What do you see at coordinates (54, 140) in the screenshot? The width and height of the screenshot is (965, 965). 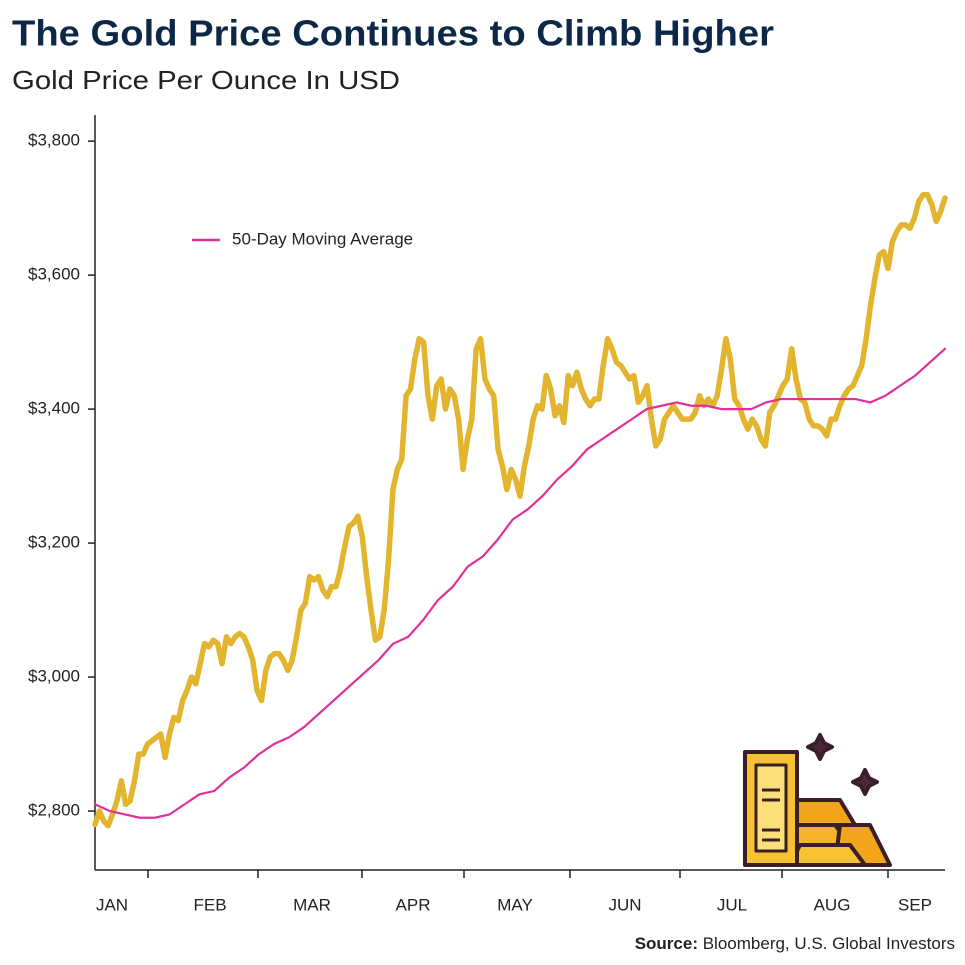 I see `y-tick-label: $3,800` at bounding box center [54, 140].